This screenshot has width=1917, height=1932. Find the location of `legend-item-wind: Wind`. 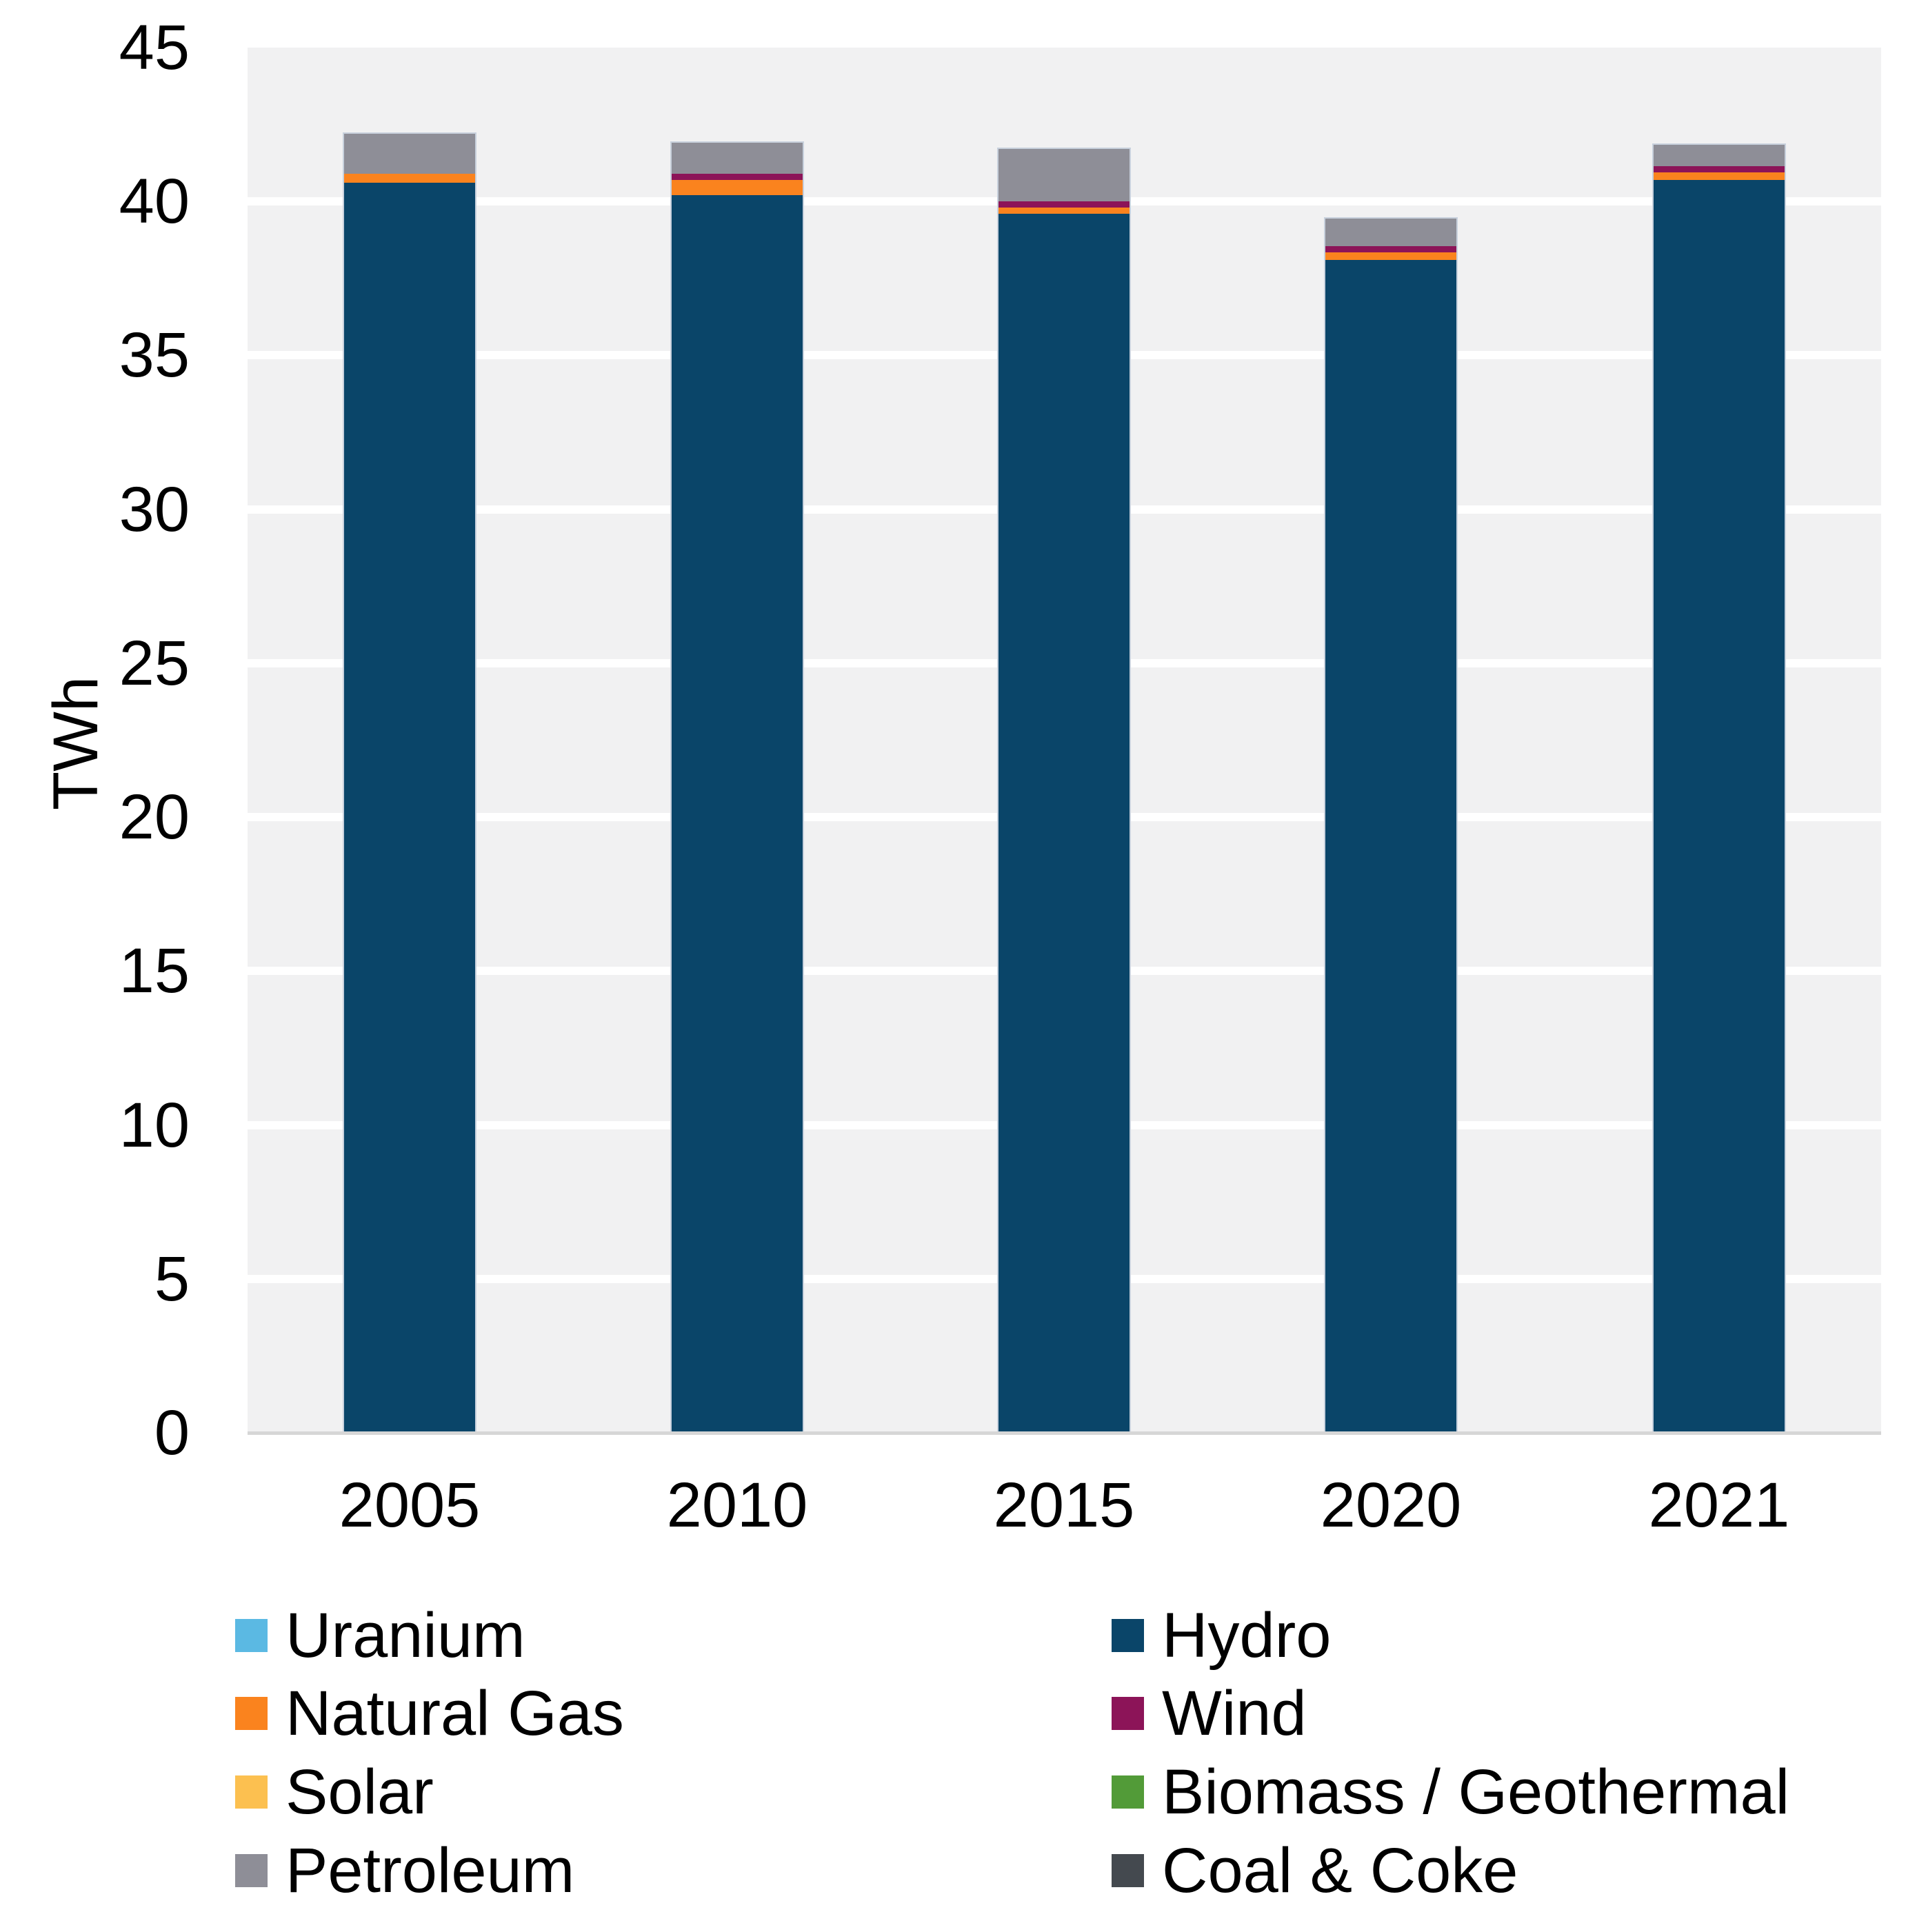

legend-item-wind: Wind is located at coordinates (1209, 1713).